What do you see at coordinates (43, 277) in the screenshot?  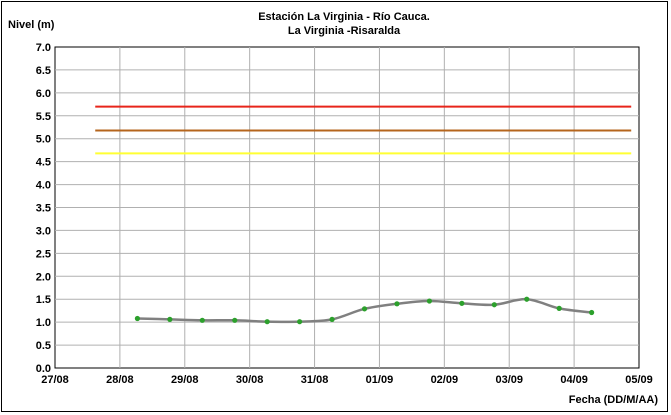 I see `y-tick-label: 2.0` at bounding box center [43, 277].